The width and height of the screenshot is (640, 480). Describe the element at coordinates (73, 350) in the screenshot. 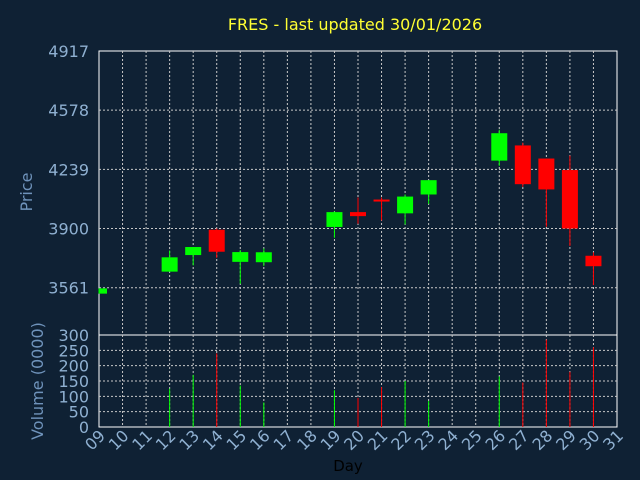

I see `volume-tick-label: 250` at that location.